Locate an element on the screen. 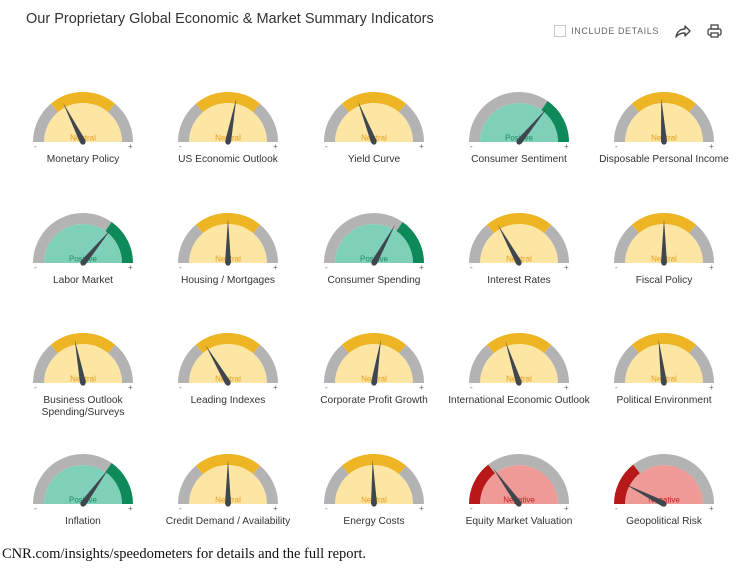 The height and width of the screenshot is (575, 736). include-details-label: INCLUDE DETAILS is located at coordinates (615, 31).